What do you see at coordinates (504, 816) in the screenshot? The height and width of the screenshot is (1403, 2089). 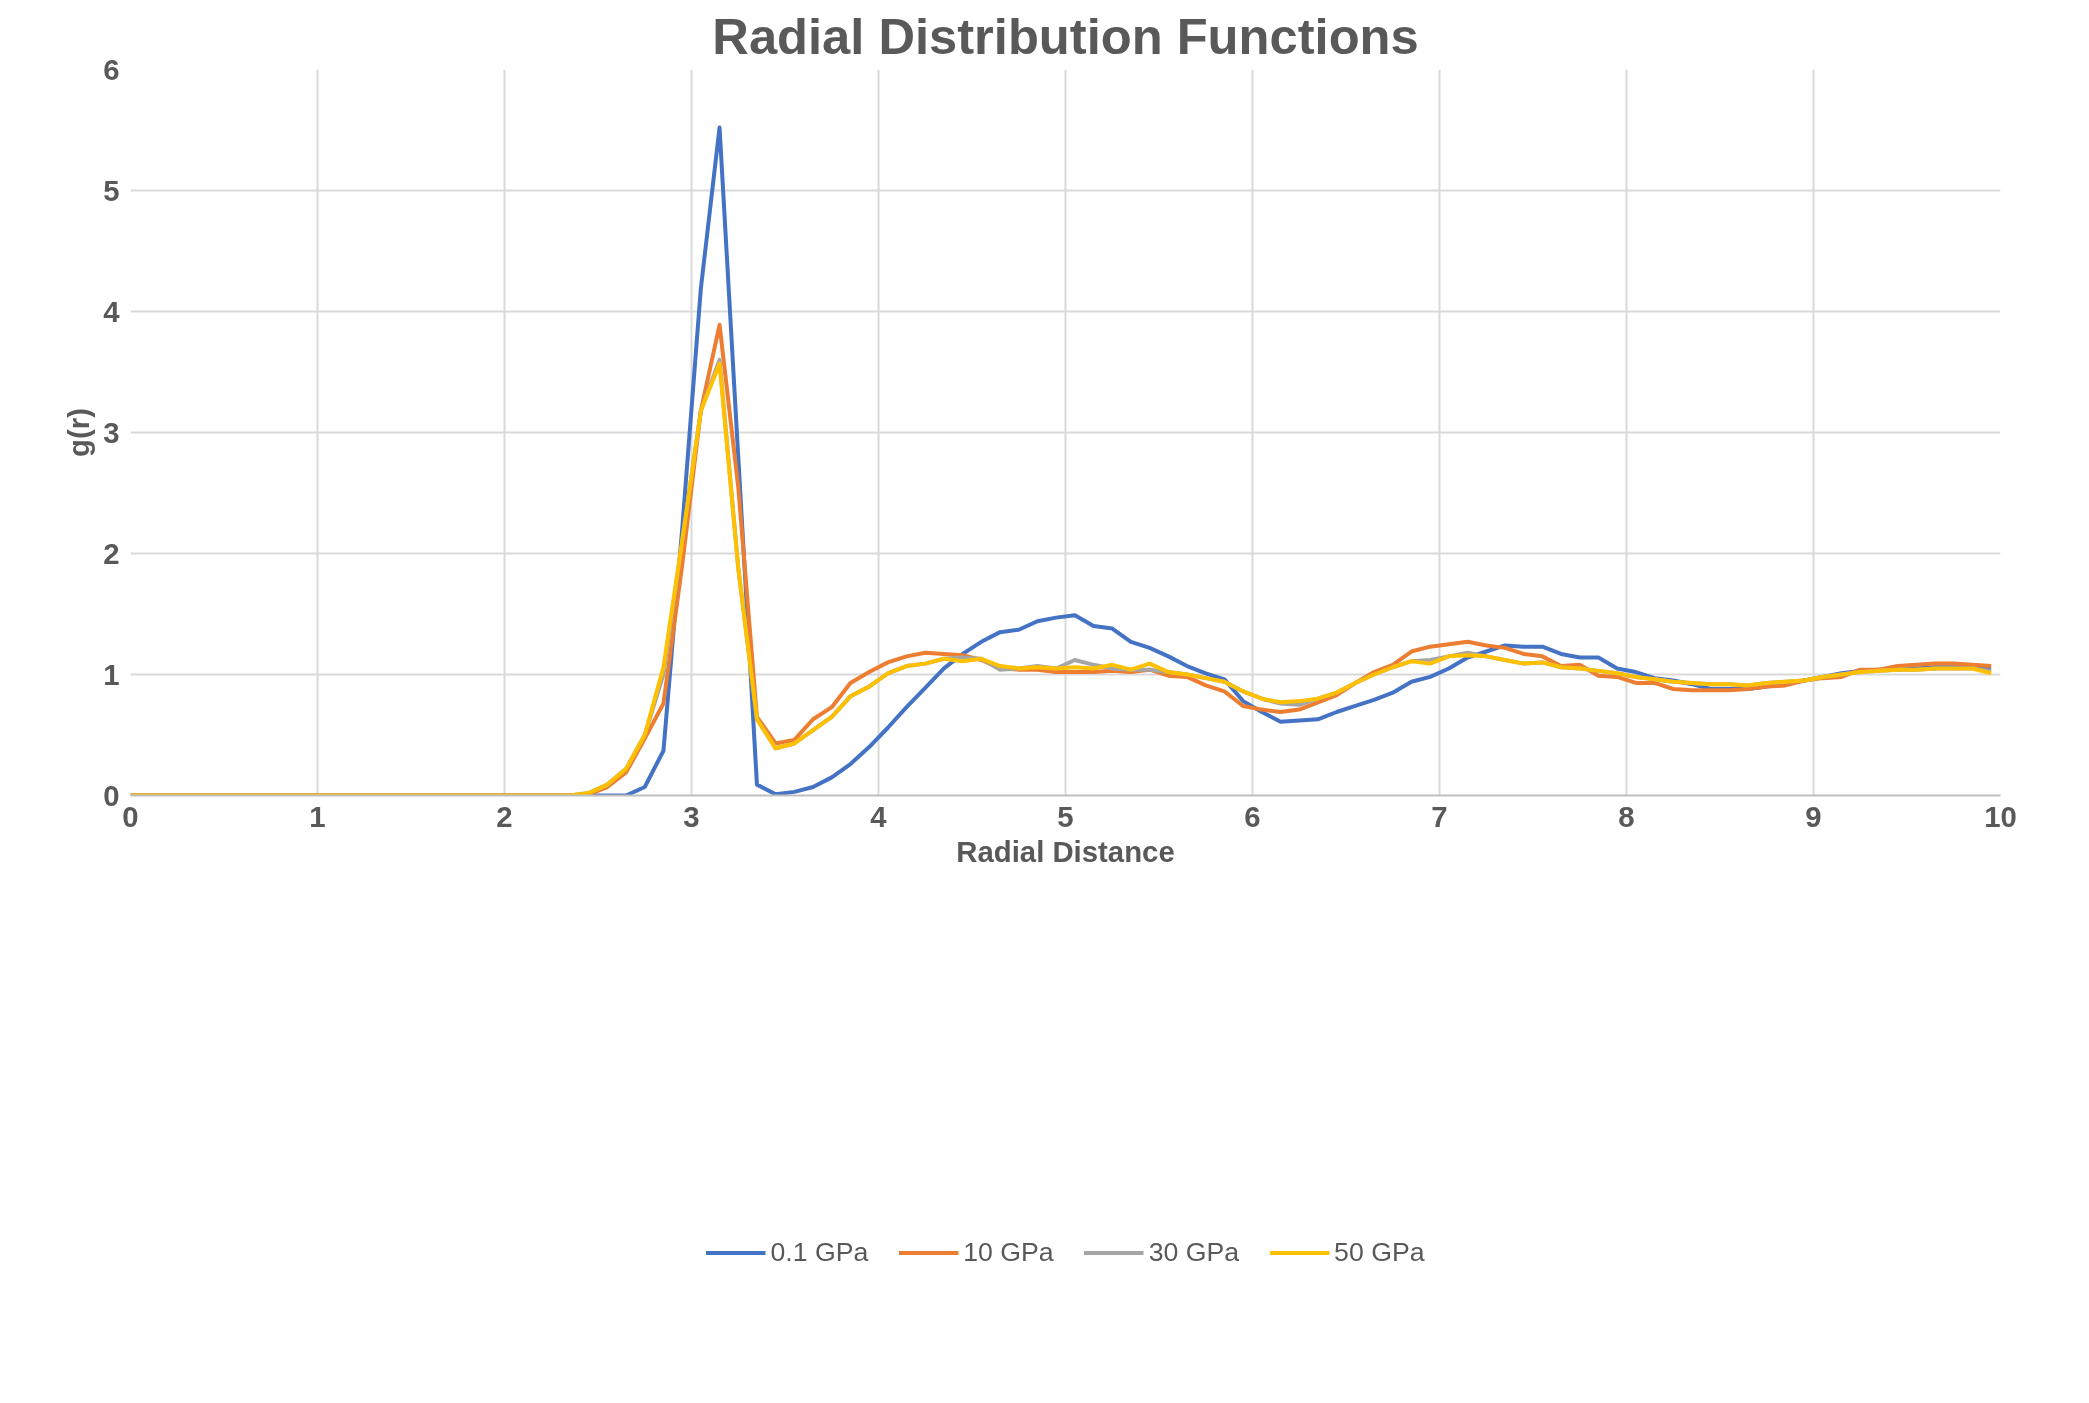 I see `x-tick-label: 2` at bounding box center [504, 816].